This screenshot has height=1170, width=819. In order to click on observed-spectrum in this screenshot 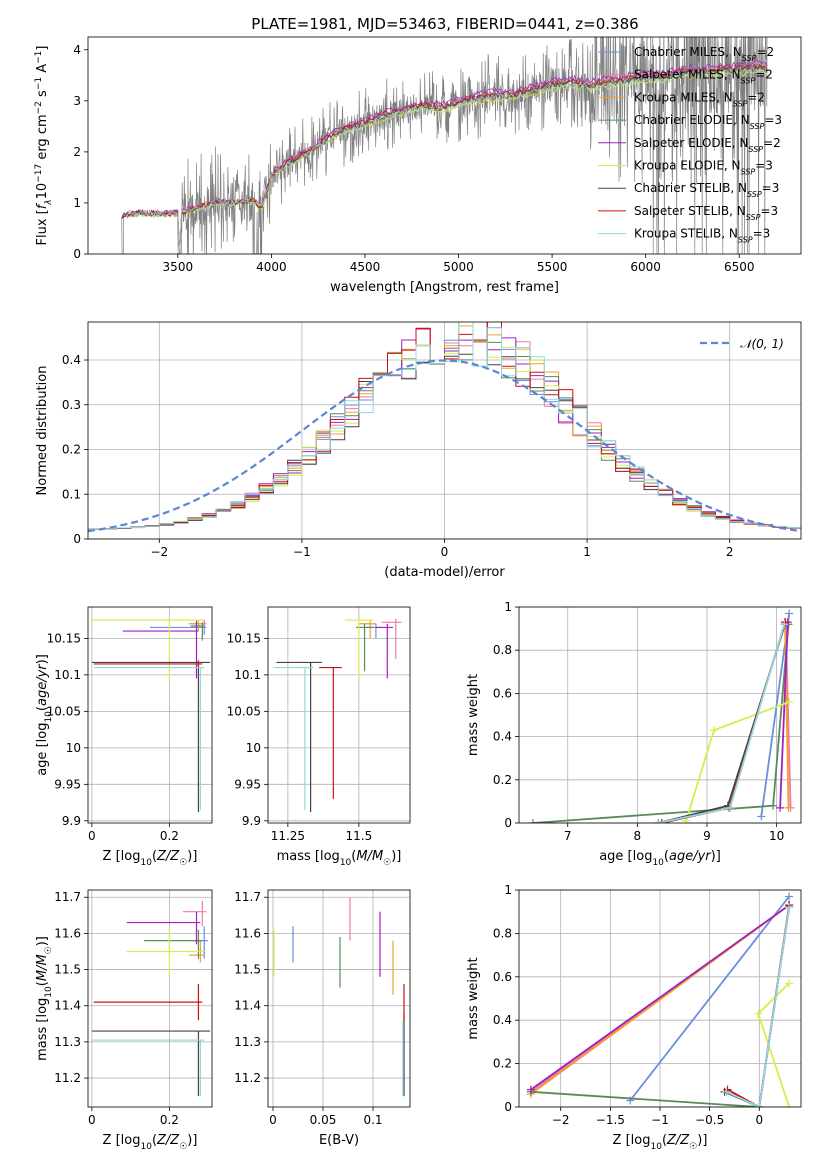, I will do `click(444, 145)`.